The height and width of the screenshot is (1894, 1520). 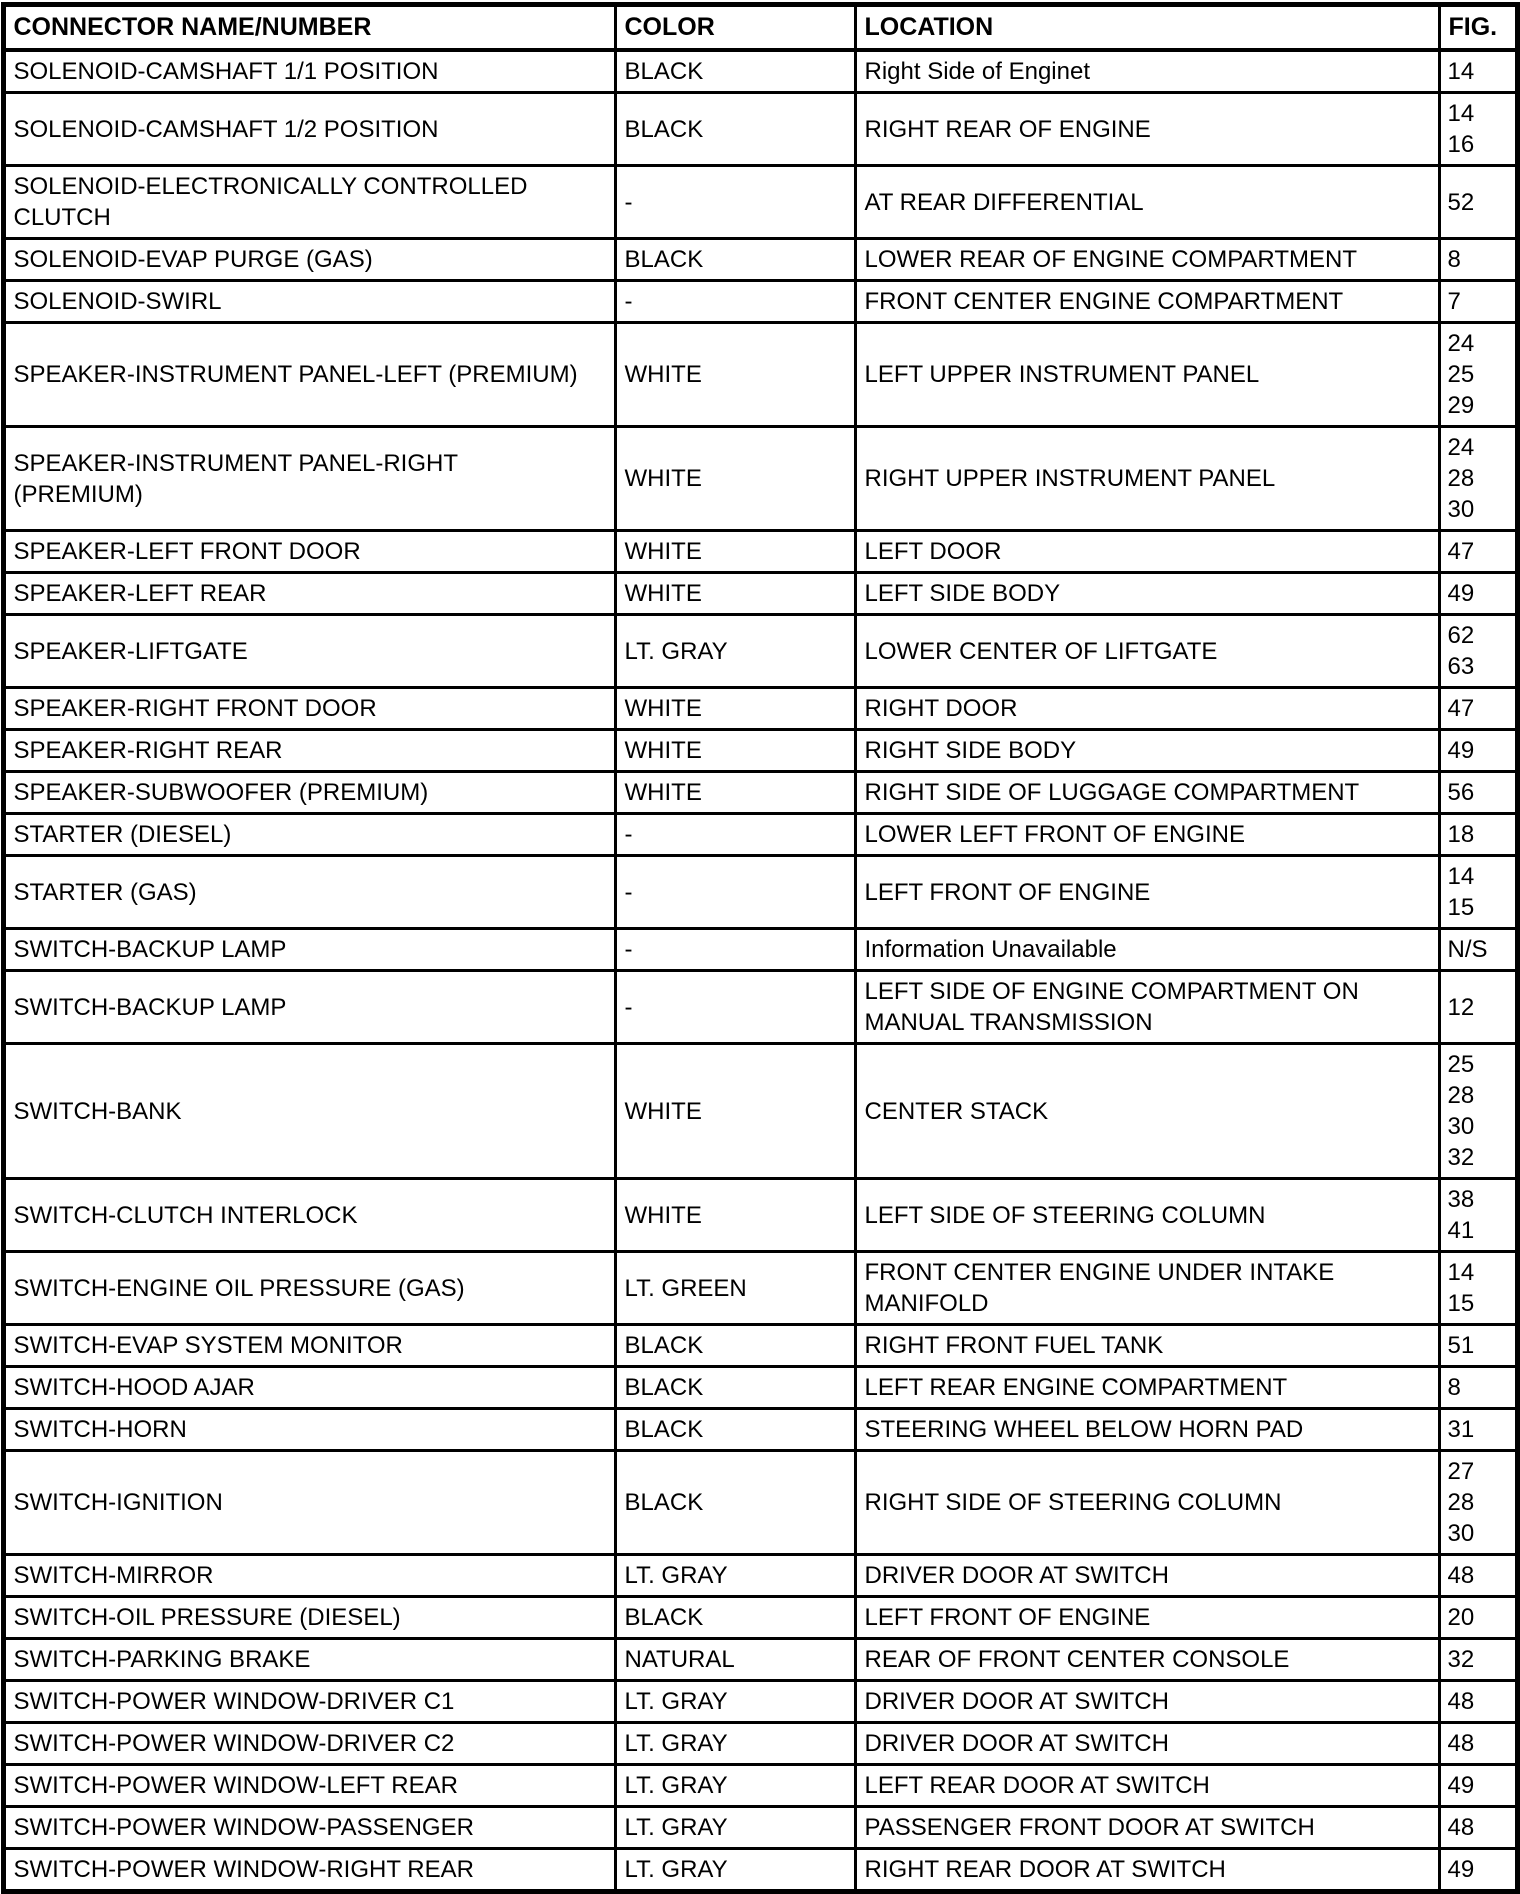 What do you see at coordinates (309, 708) in the screenshot?
I see `connector-name-cell: SPEAKER-RIGHT FRONT DOOR` at bounding box center [309, 708].